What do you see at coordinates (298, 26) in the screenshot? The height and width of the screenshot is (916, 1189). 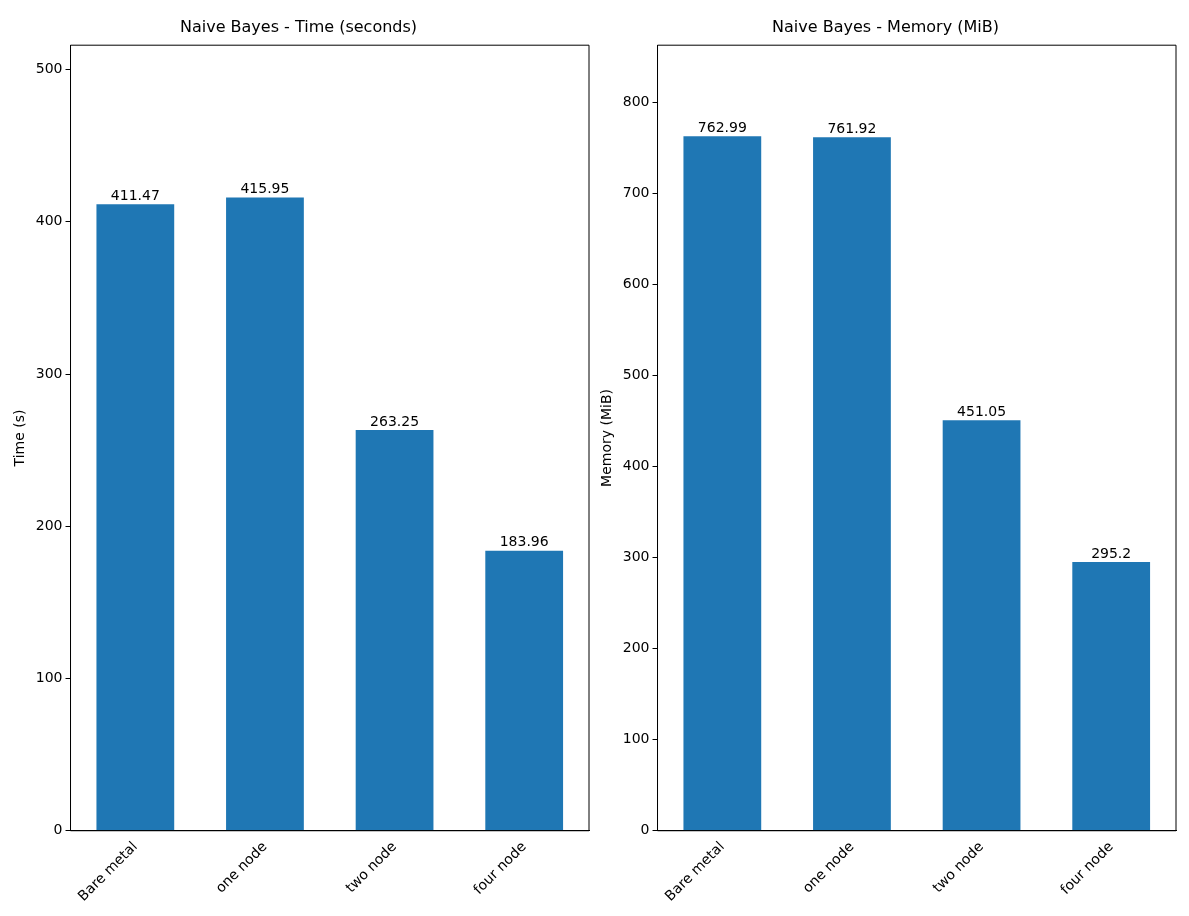 I see `chart-title: Naive Bayes - Time (seconds)` at bounding box center [298, 26].